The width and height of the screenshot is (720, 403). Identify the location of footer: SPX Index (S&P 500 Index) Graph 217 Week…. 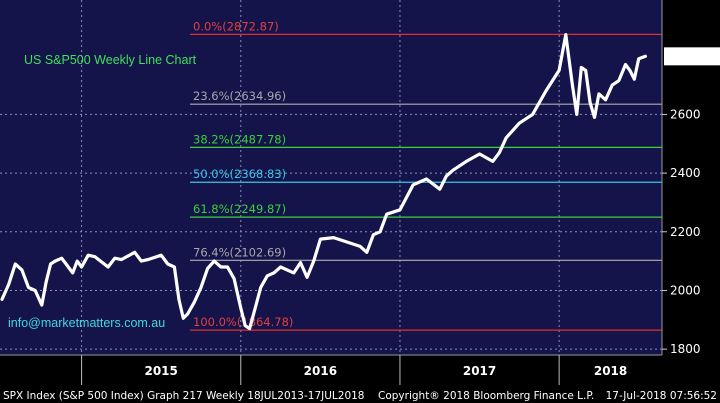
(360, 394).